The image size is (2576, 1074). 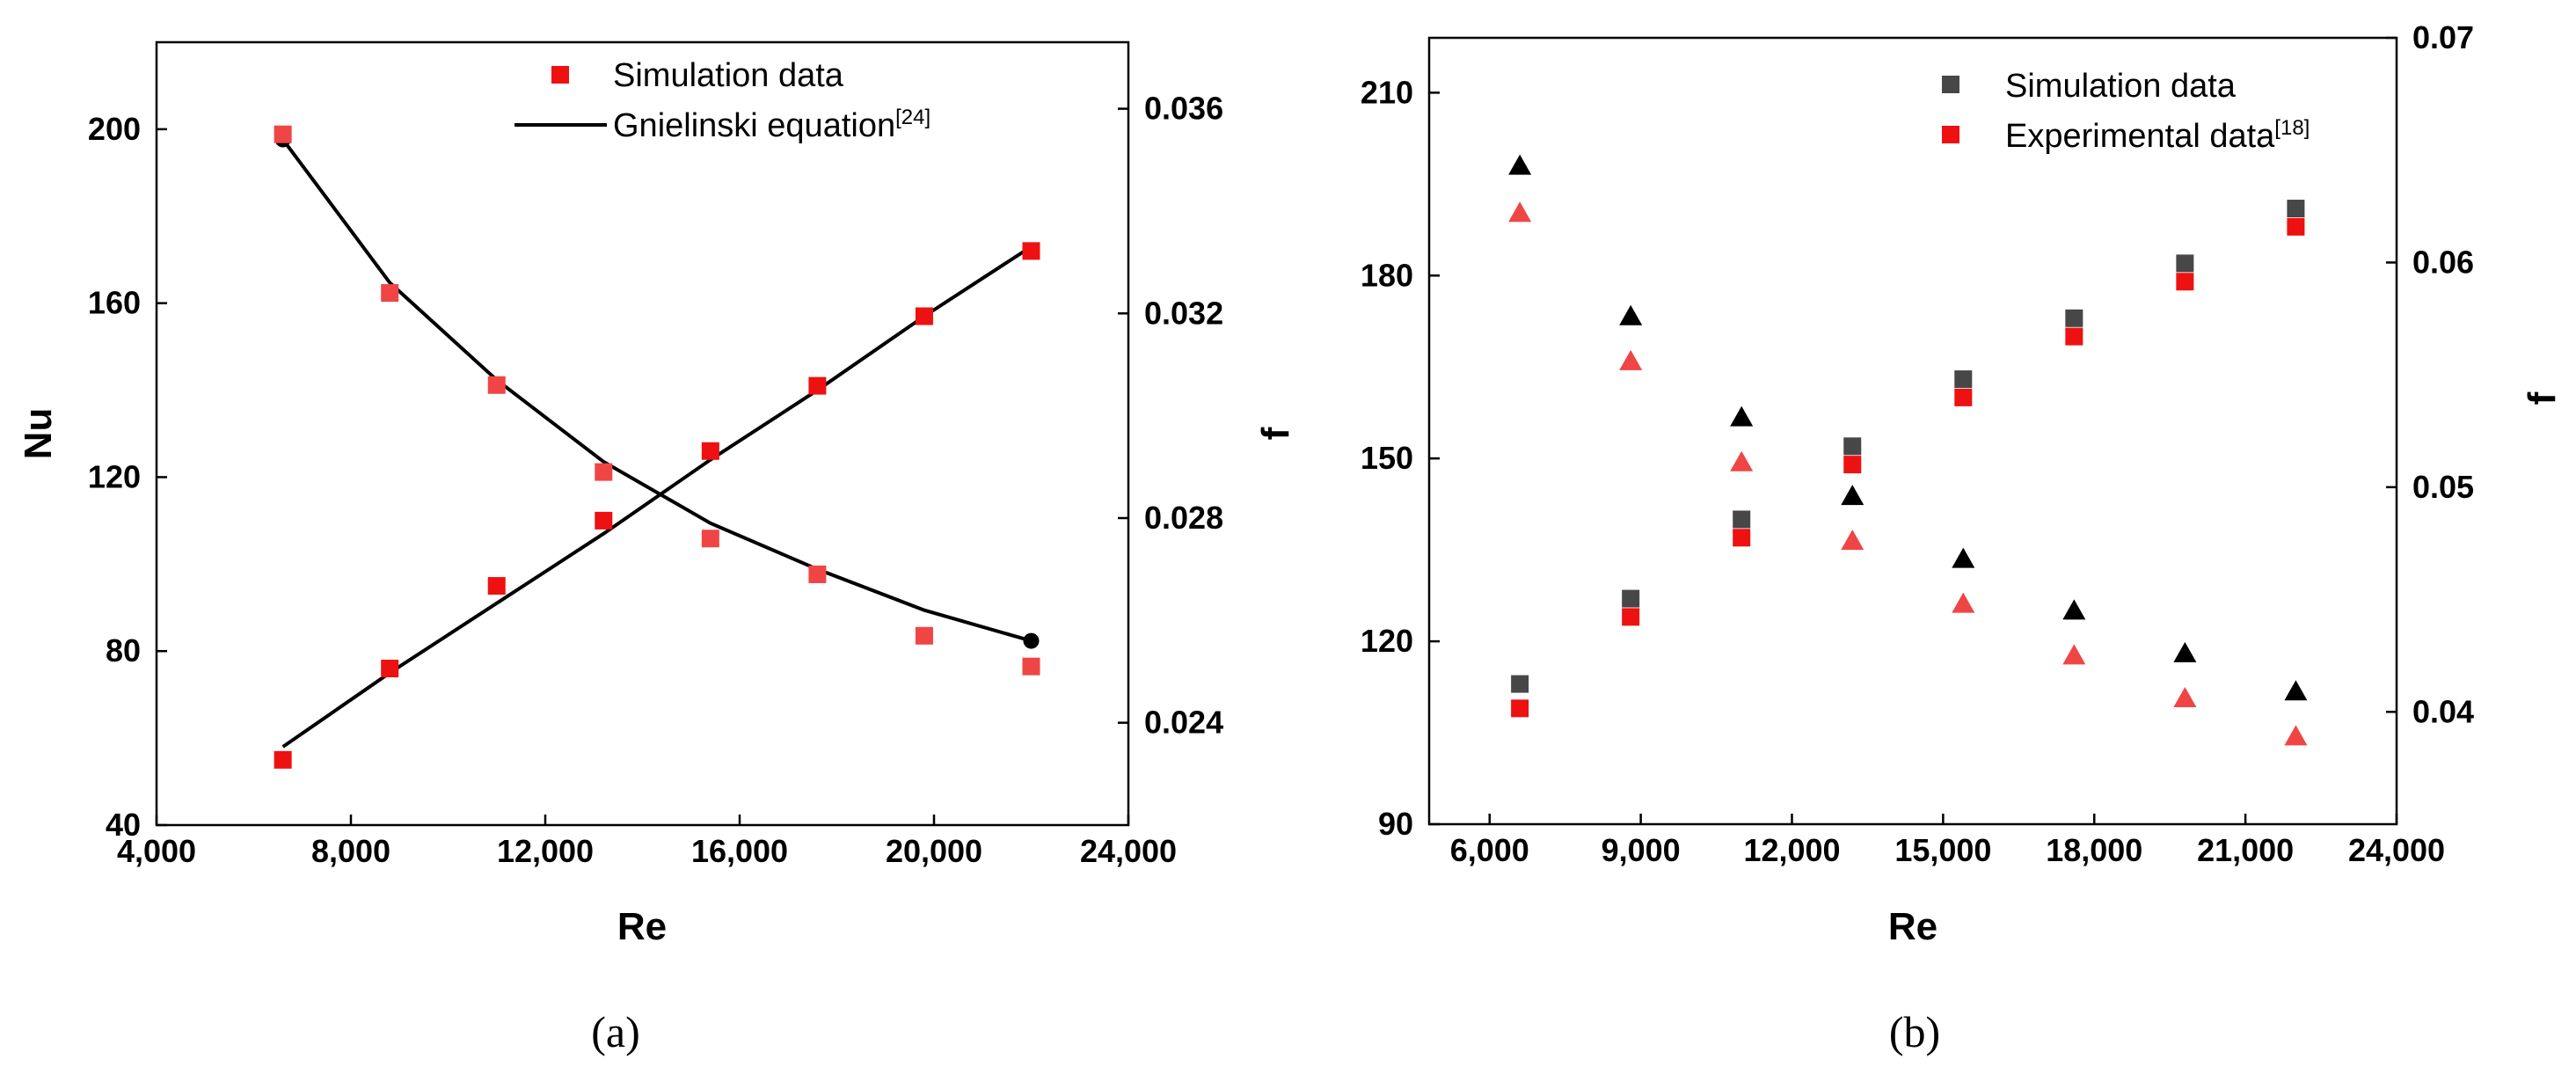 What do you see at coordinates (1942, 850) in the screenshot?
I see `x-tick-label: 15,000` at bounding box center [1942, 850].